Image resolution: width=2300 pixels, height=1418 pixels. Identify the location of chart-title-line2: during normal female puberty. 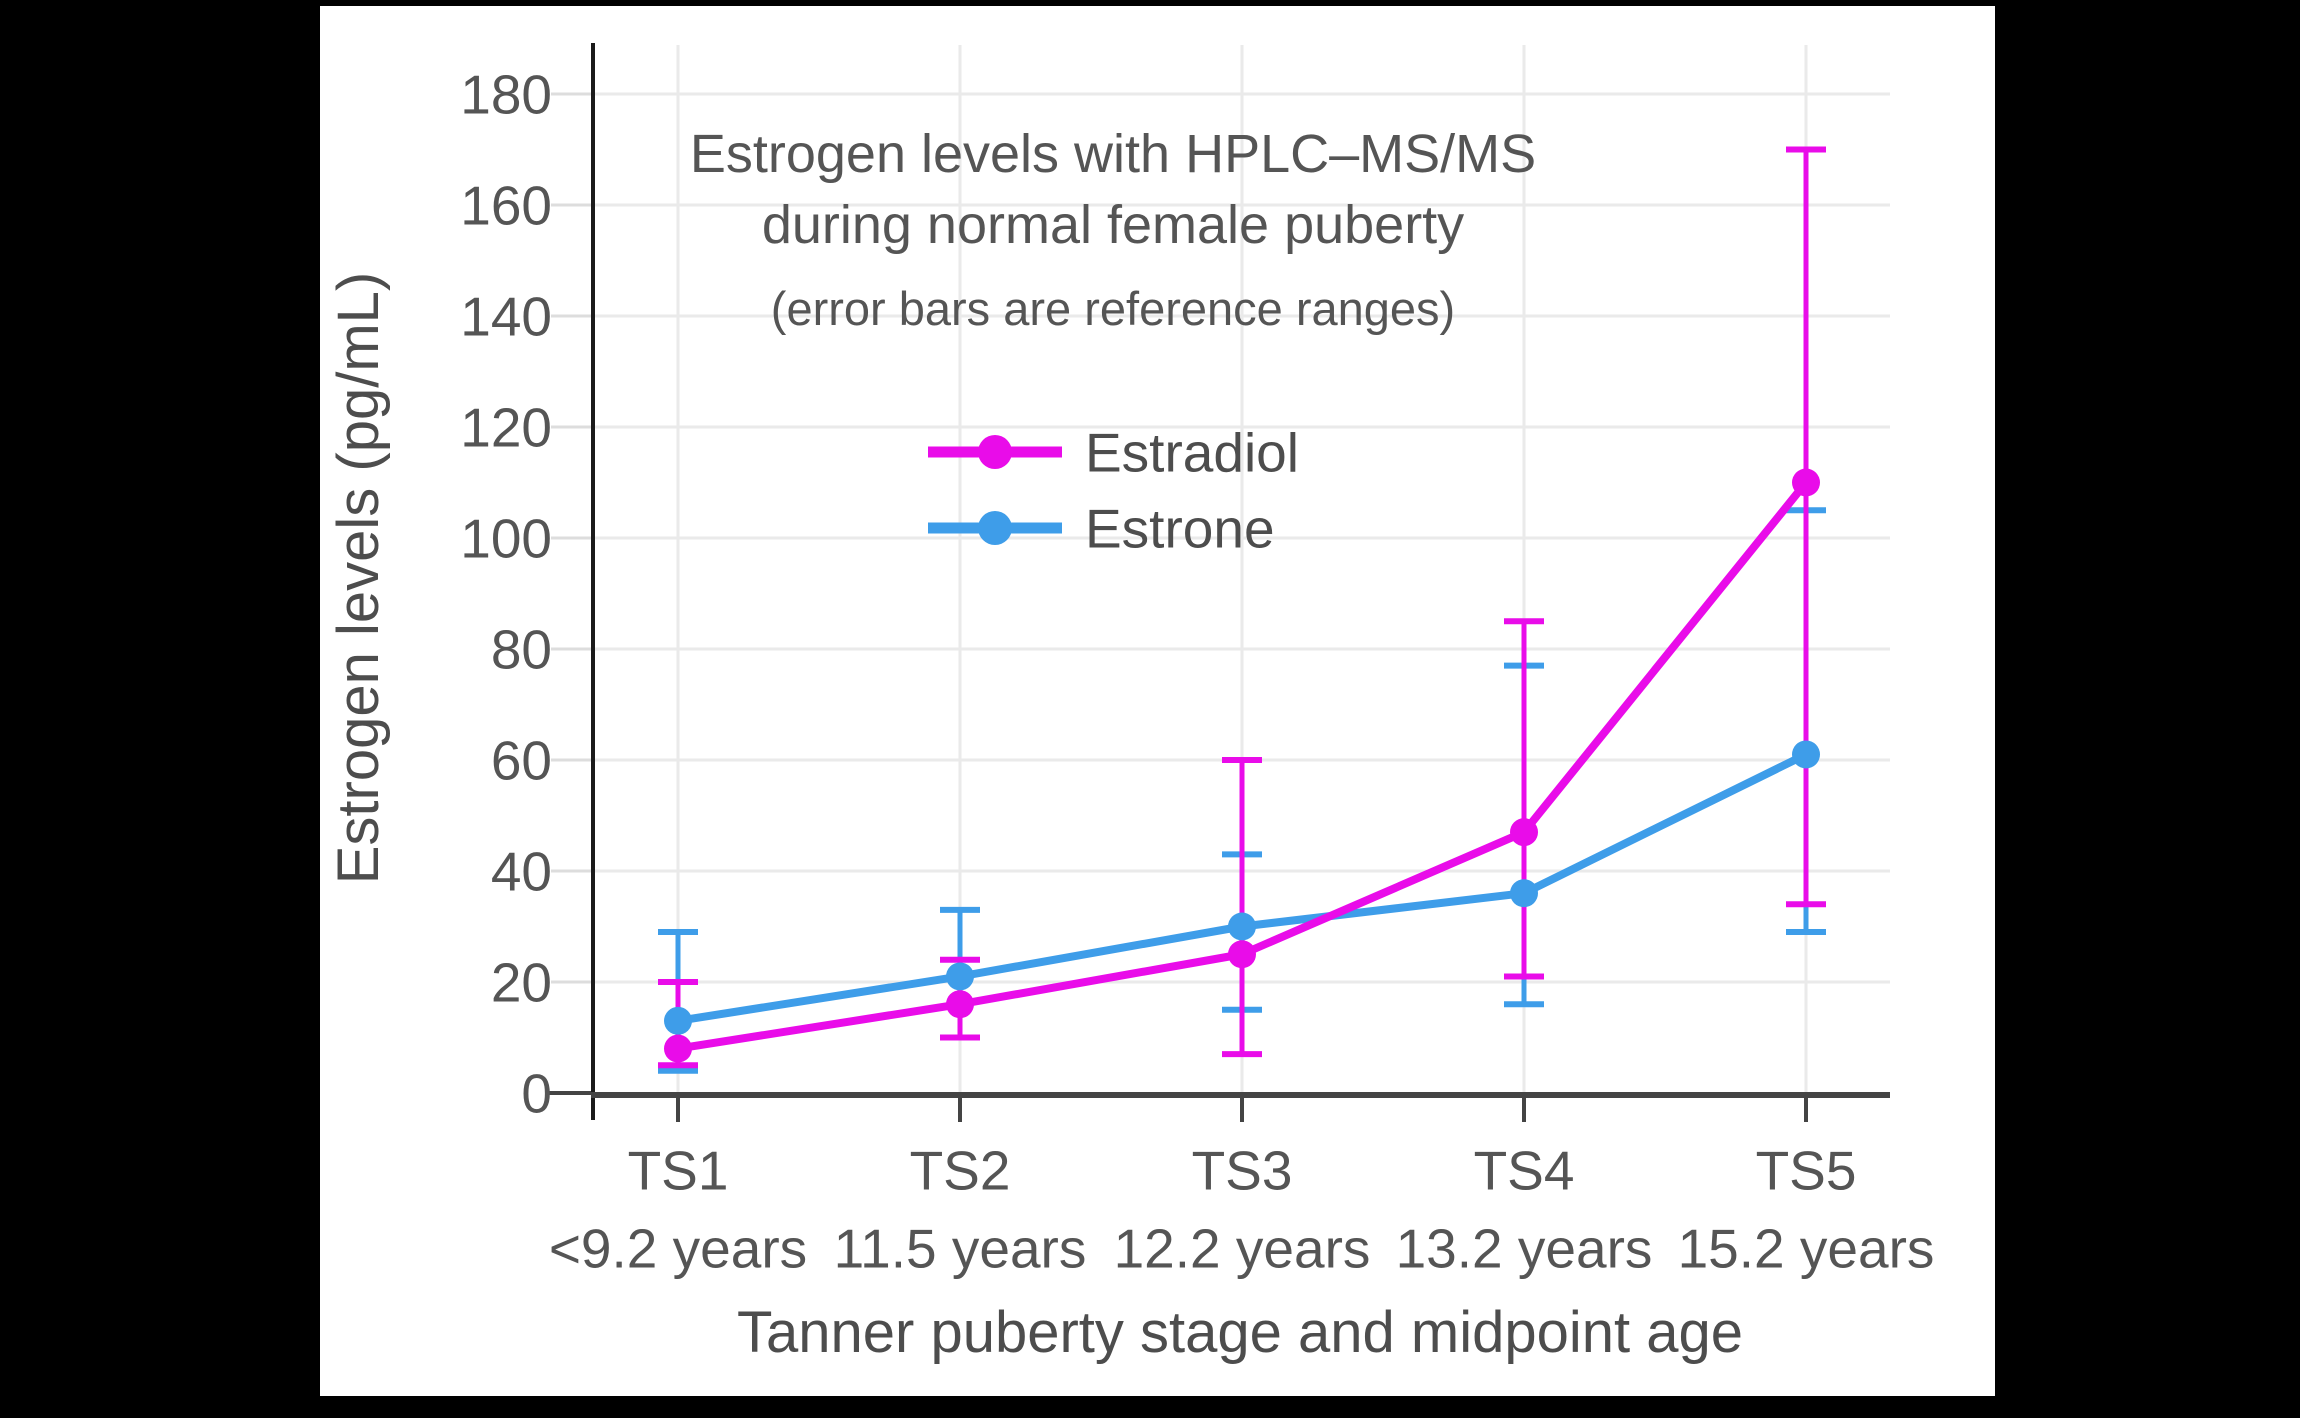
(1113, 225).